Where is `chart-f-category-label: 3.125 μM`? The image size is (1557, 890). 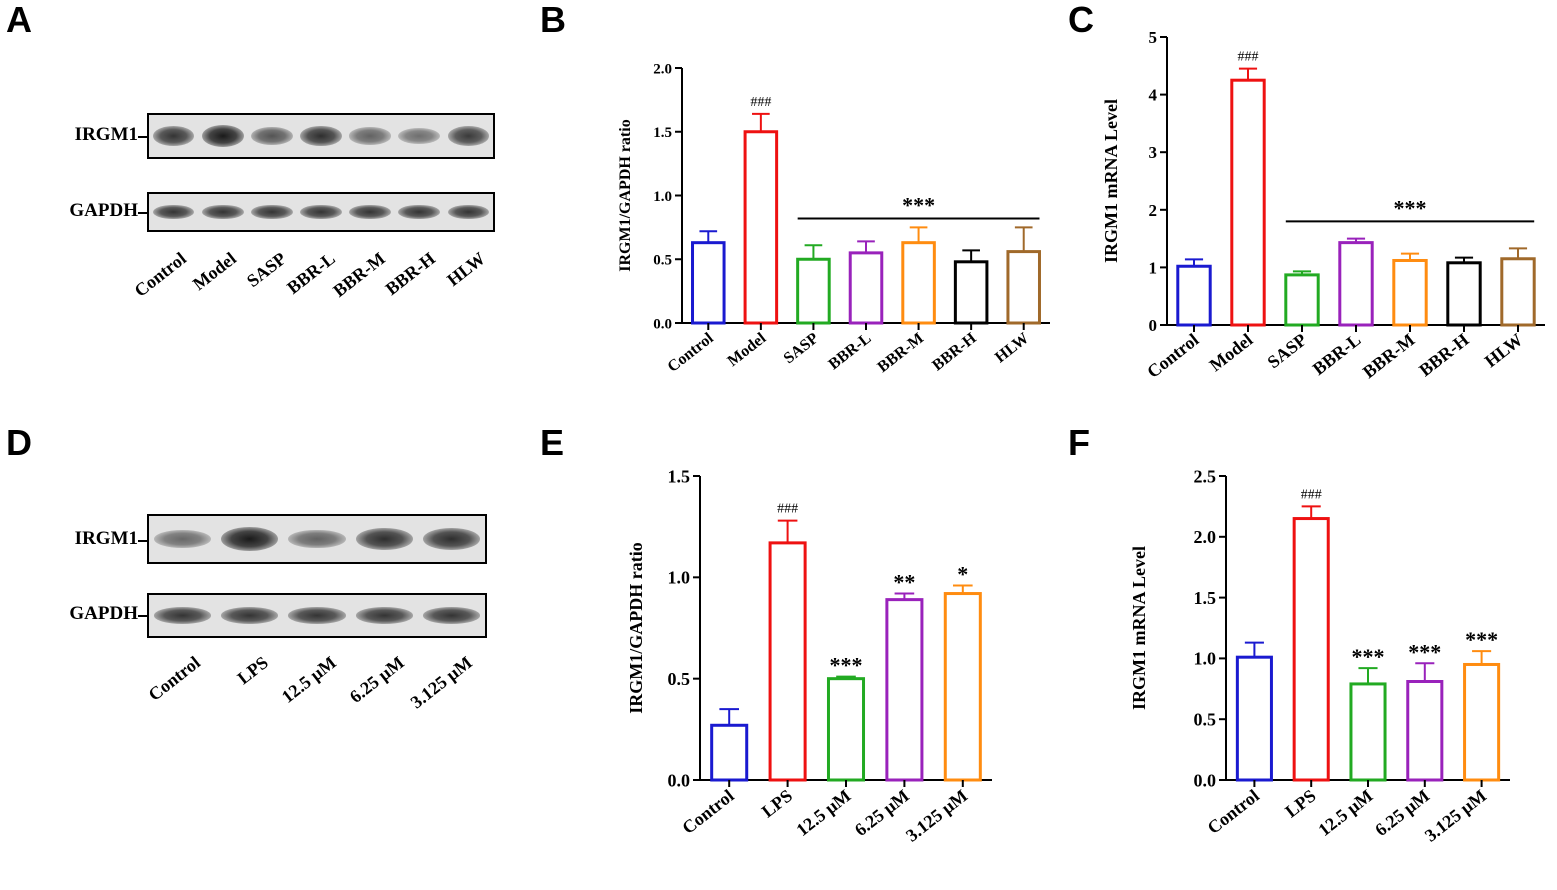
chart-f-category-label: 3.125 μM is located at coordinates (1455, 815).